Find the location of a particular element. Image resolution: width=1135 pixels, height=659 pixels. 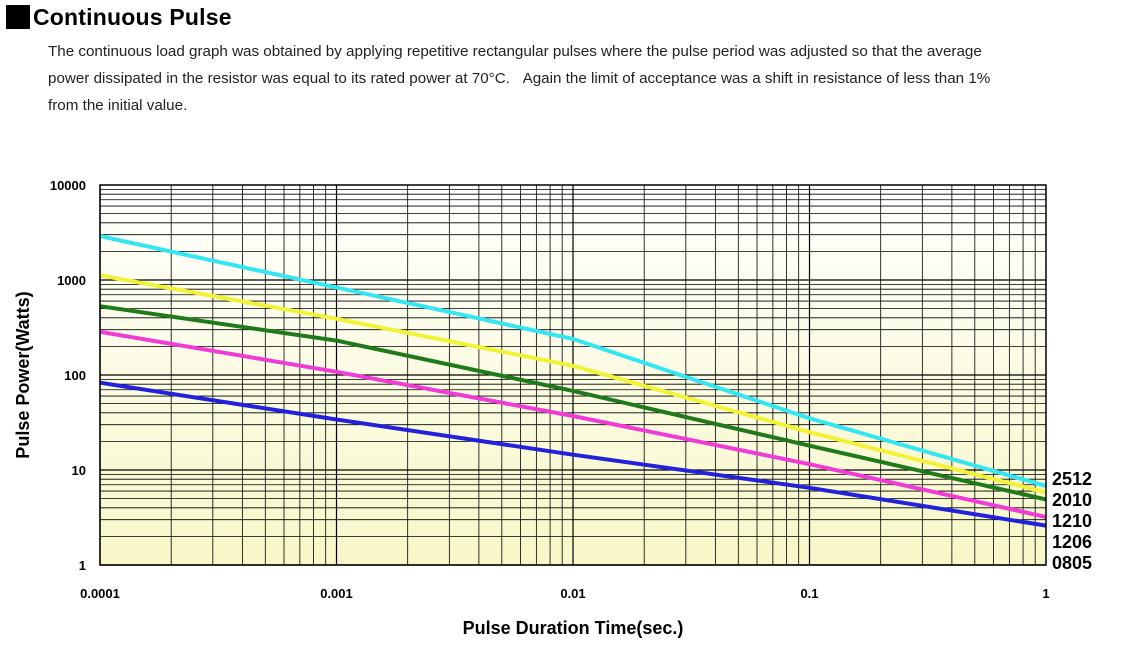

y-tick-label: 1 is located at coordinates (82, 565).